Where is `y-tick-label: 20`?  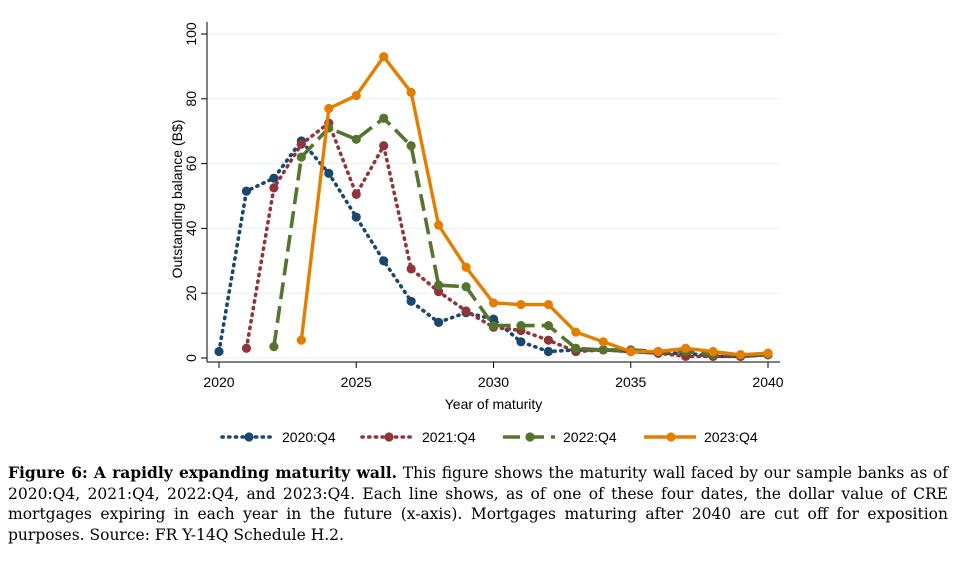 y-tick-label: 20 is located at coordinates (191, 293).